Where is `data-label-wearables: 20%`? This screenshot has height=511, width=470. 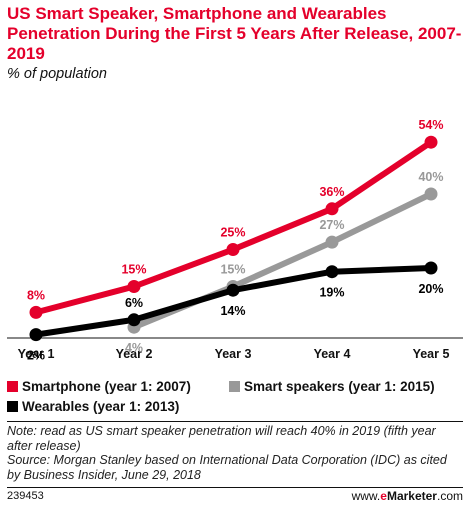 data-label-wearables: 20% is located at coordinates (430, 289).